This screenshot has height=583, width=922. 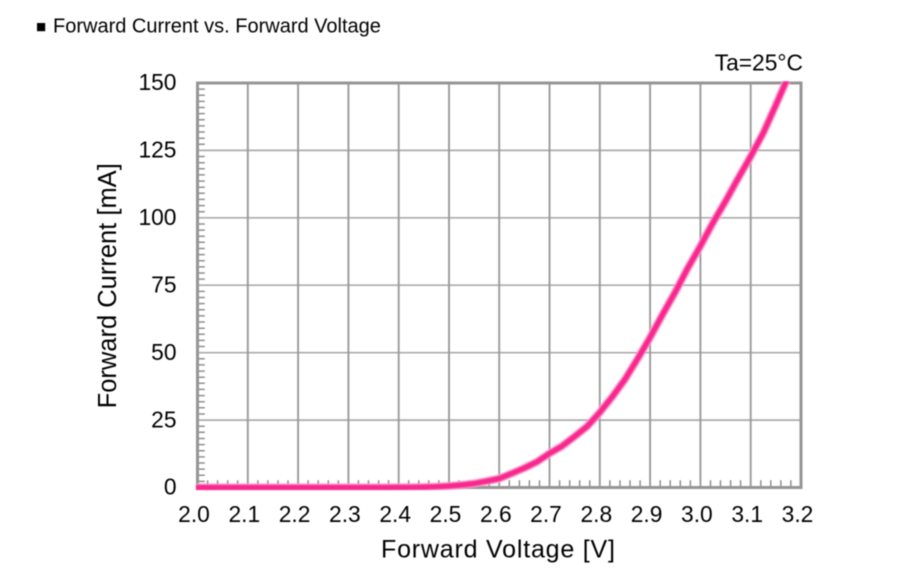 I want to click on svg-text: 0, so click(x=170, y=487).